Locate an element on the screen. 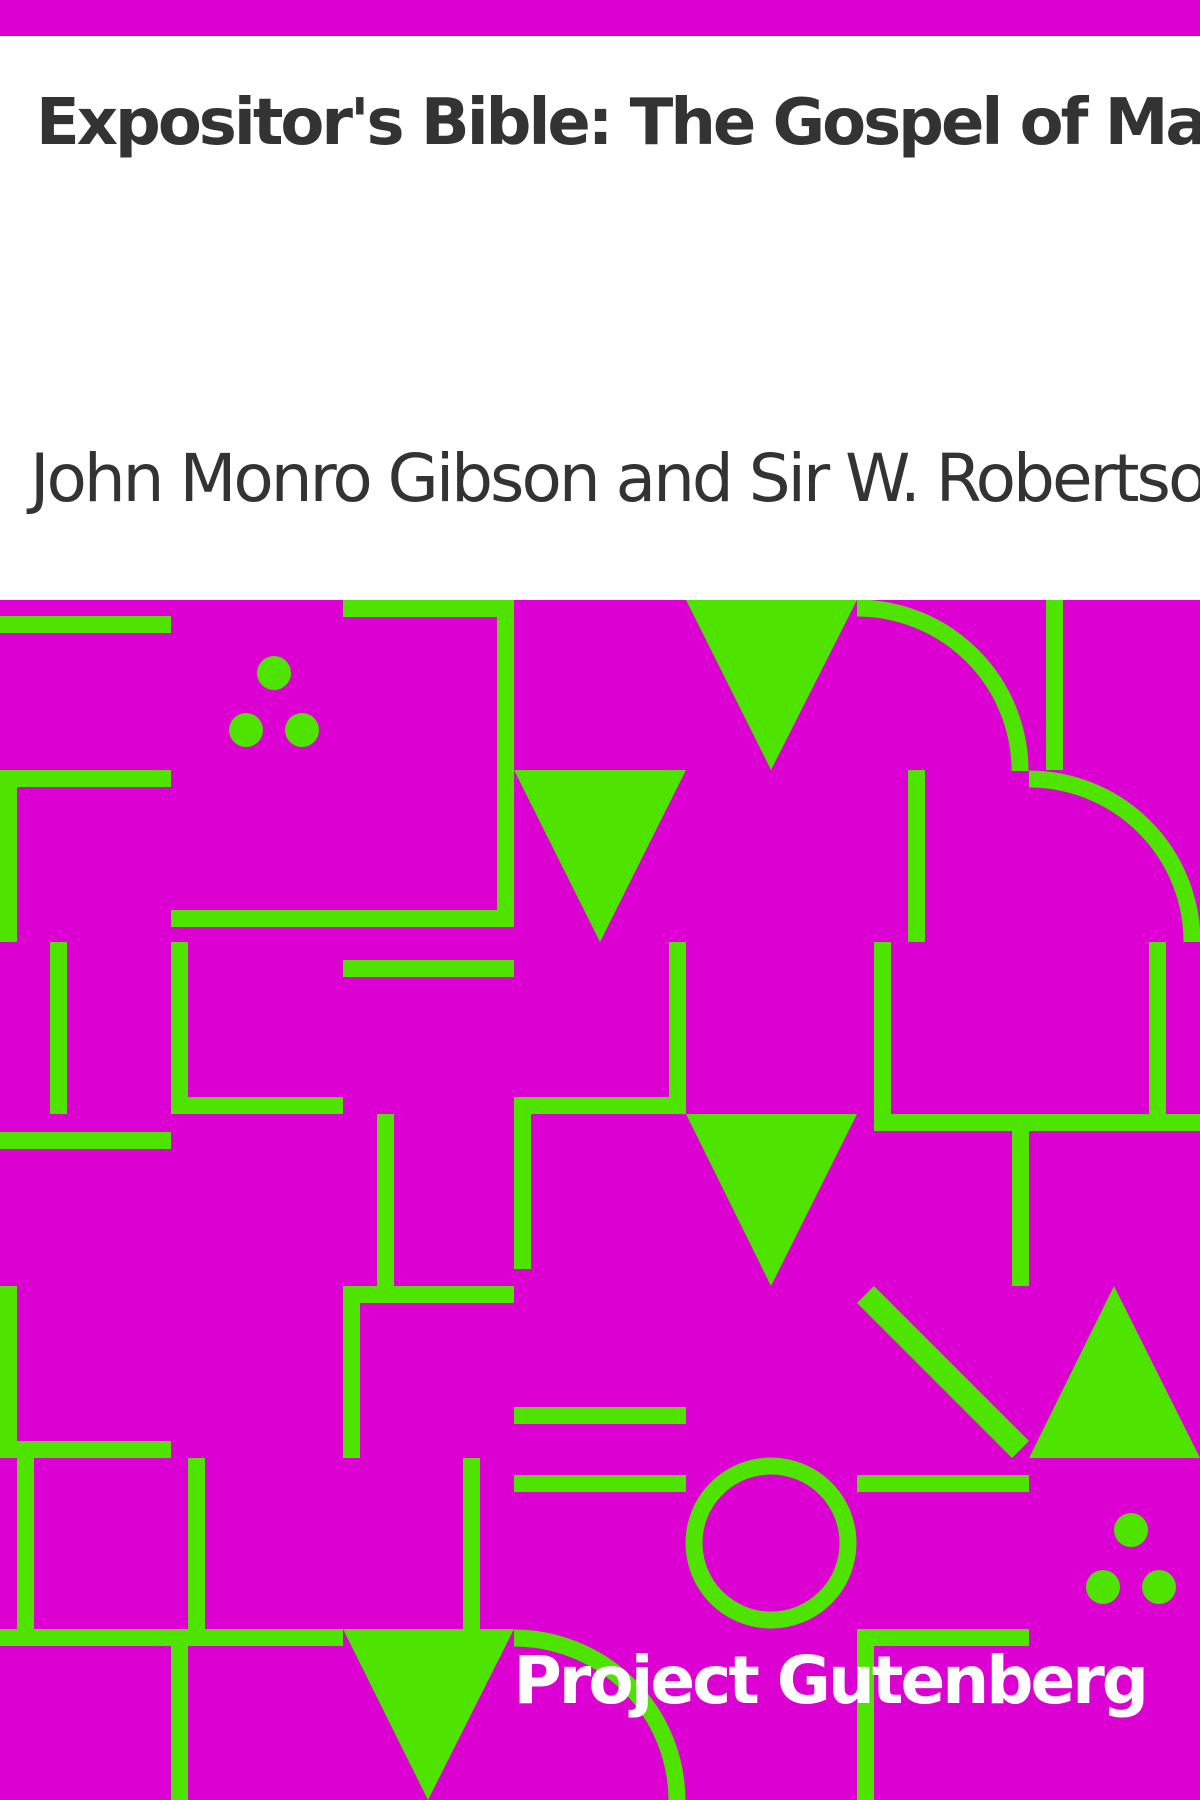 The image size is (1200, 1800). book-title: Expositor's Bible: The Gospel of Matthew is located at coordinates (618, 123).